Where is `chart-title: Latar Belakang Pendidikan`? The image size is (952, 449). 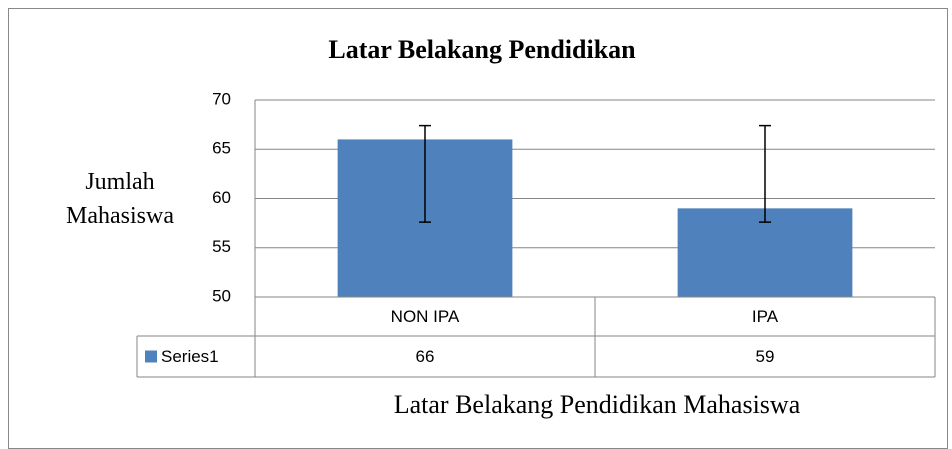
chart-title: Latar Belakang Pendidikan is located at coordinates (482, 49).